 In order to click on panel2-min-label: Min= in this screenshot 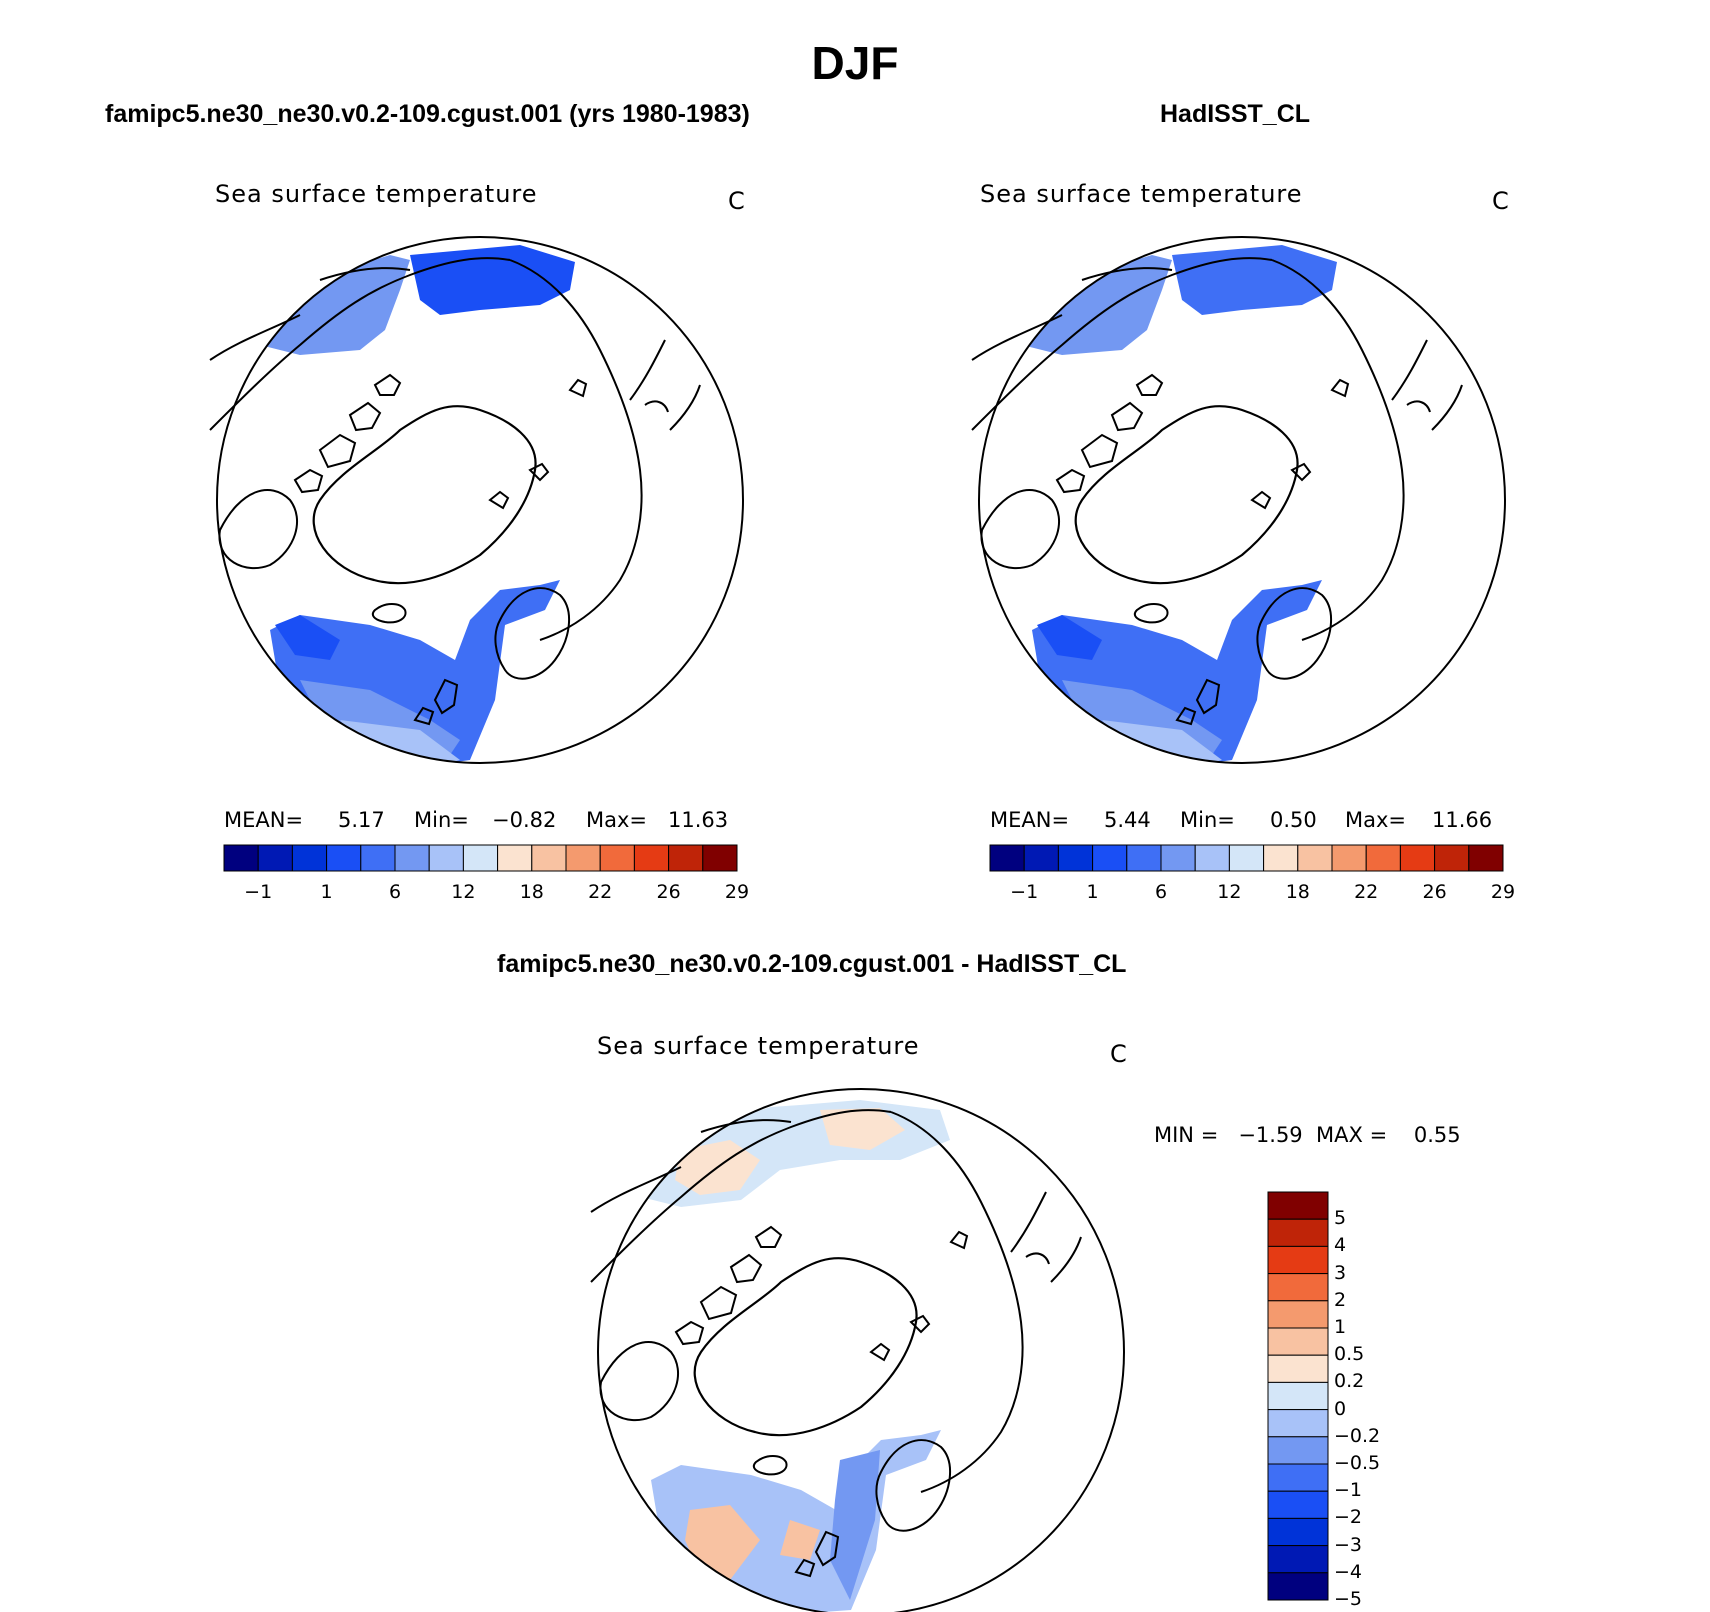, I will do `click(1207, 820)`.